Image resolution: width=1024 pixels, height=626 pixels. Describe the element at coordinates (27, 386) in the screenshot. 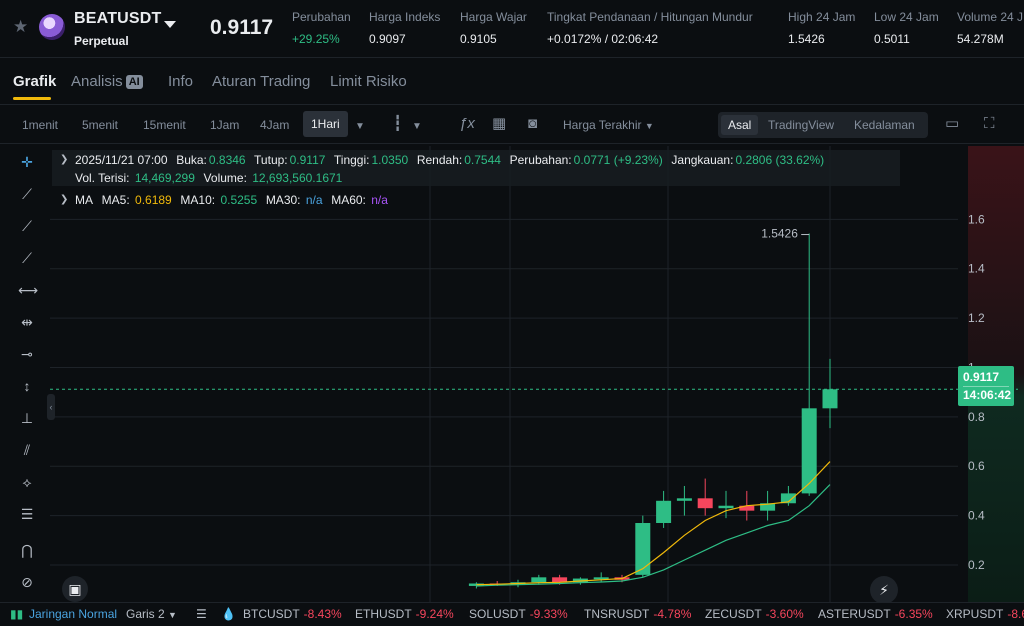

I see `vertical-line-icon: ↕` at that location.